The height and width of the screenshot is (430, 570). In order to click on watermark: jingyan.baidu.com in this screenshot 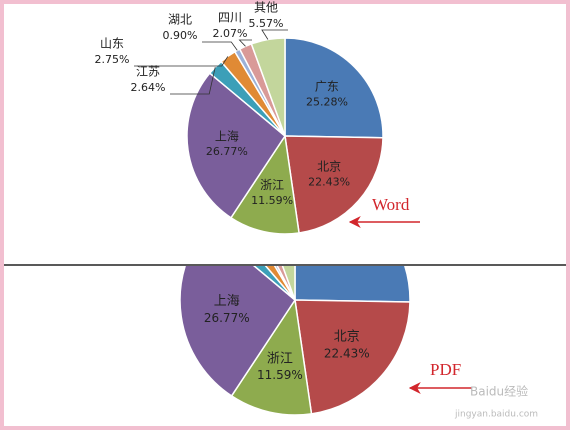, I will do `click(496, 415)`.